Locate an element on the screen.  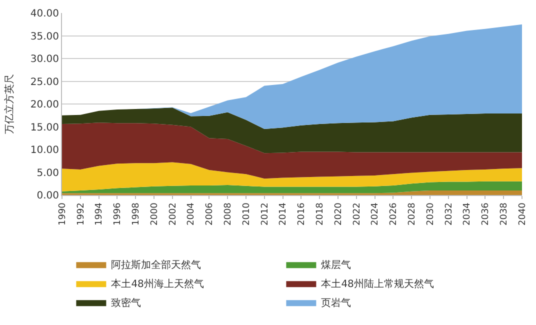
y-tick-label: 10.00 is located at coordinates (44, 150).